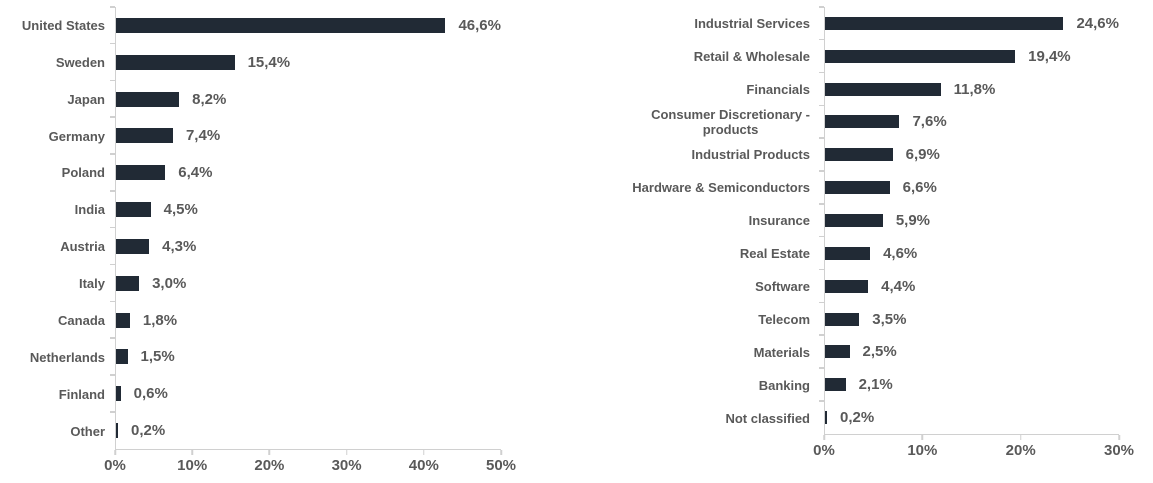 The height and width of the screenshot is (483, 1153). What do you see at coordinates (826, 418) in the screenshot?
I see `bar-not-classified` at bounding box center [826, 418].